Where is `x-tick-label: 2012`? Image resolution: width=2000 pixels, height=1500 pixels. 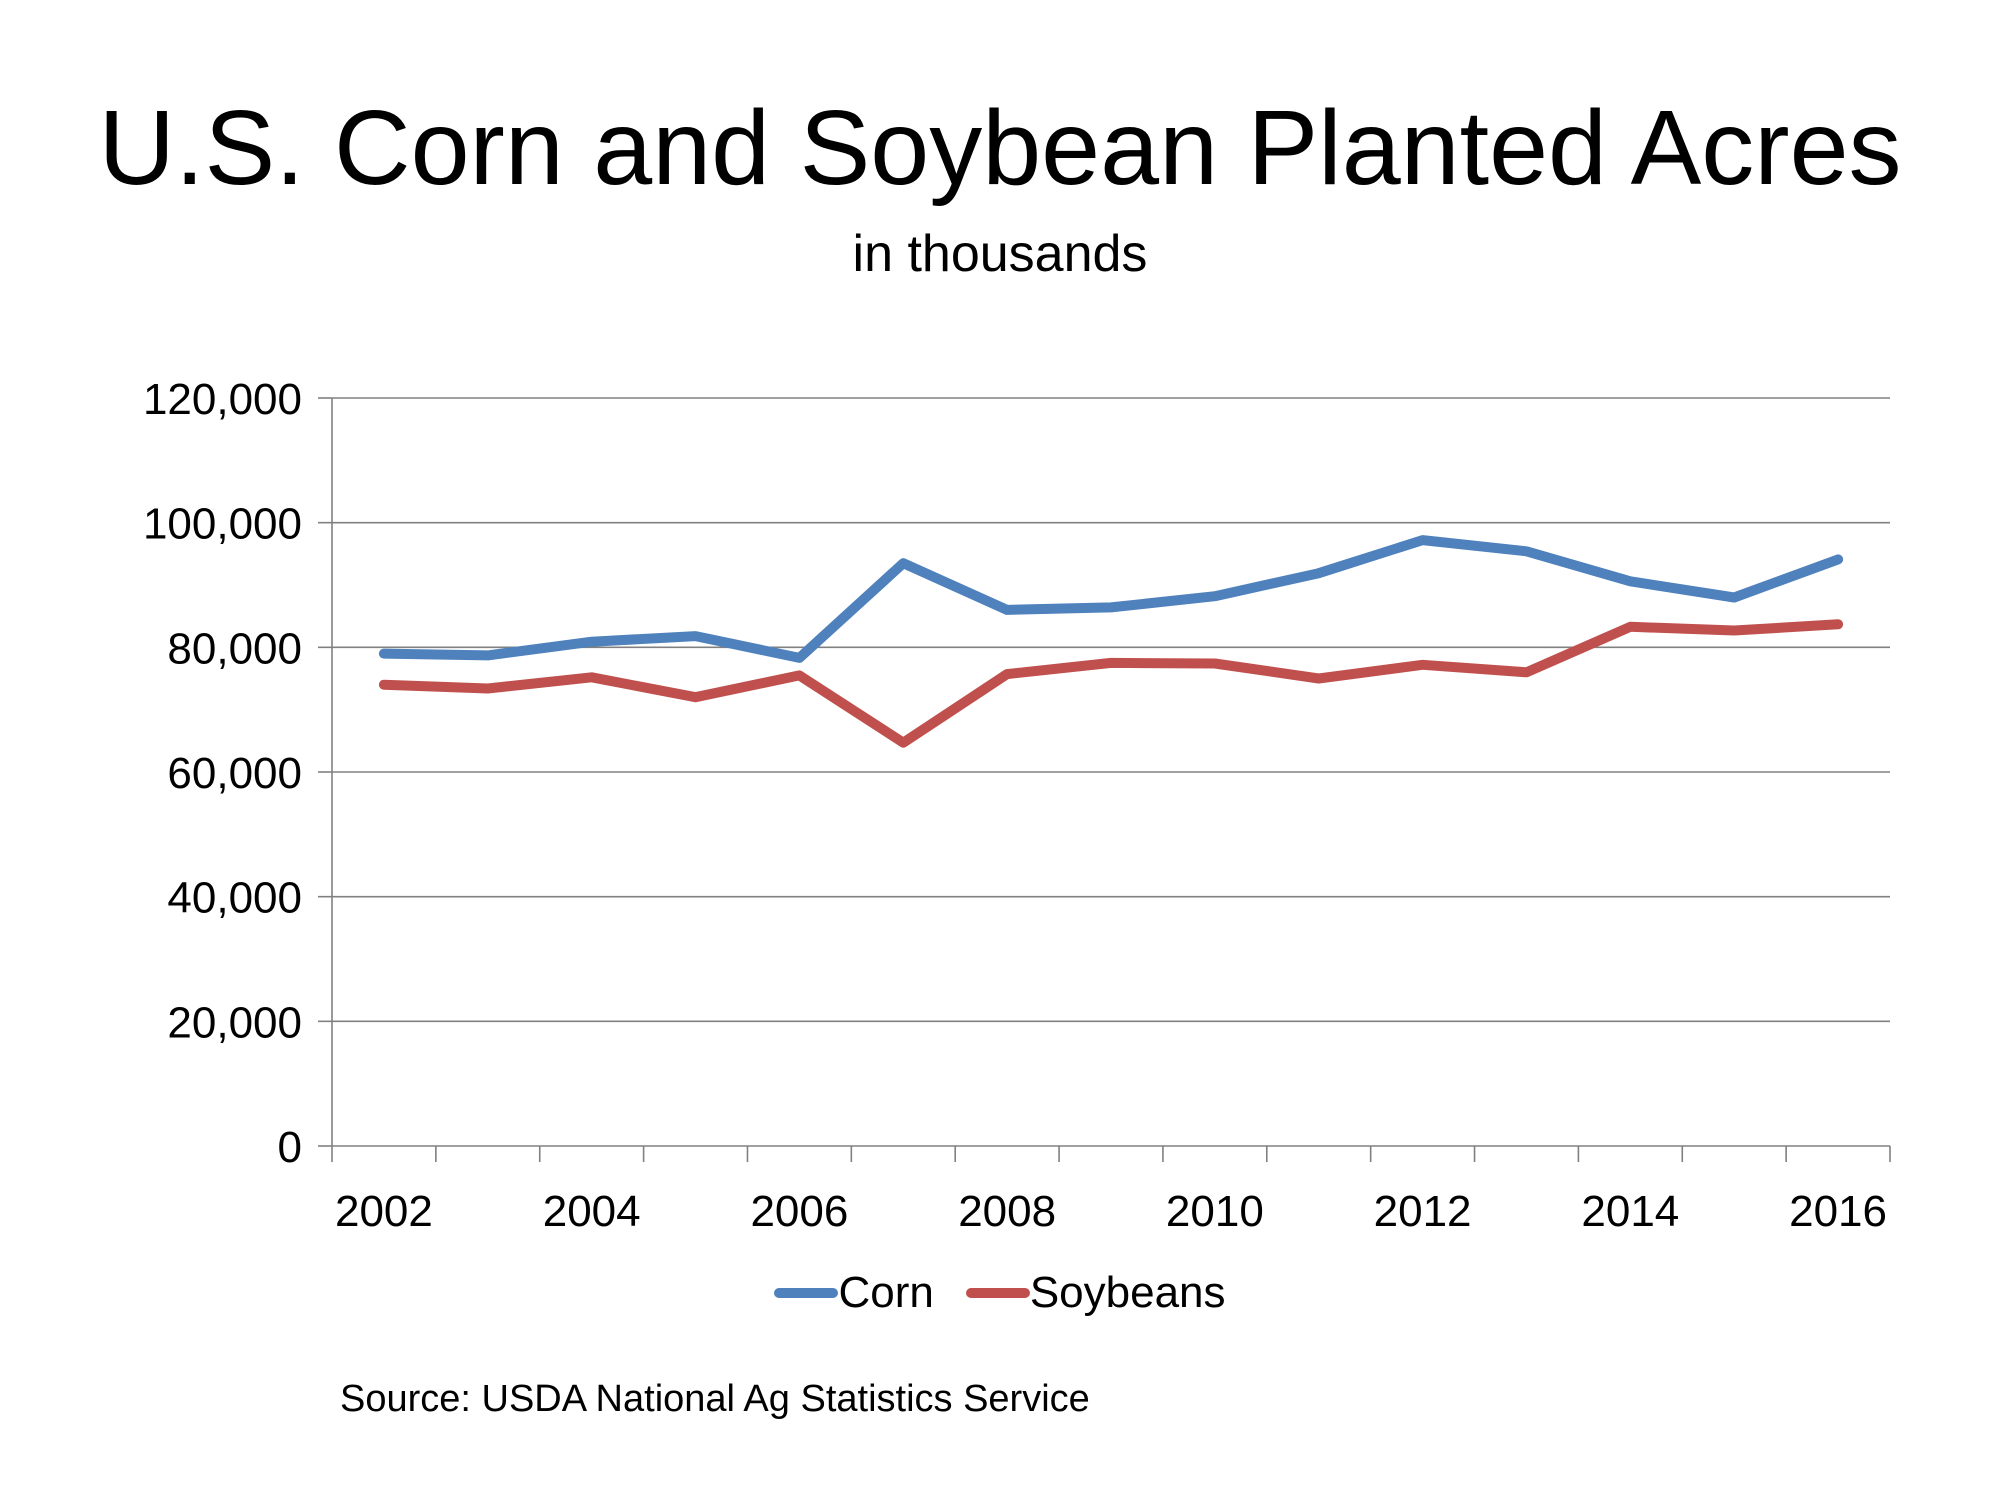 x-tick-label: 2012 is located at coordinates (1423, 1211).